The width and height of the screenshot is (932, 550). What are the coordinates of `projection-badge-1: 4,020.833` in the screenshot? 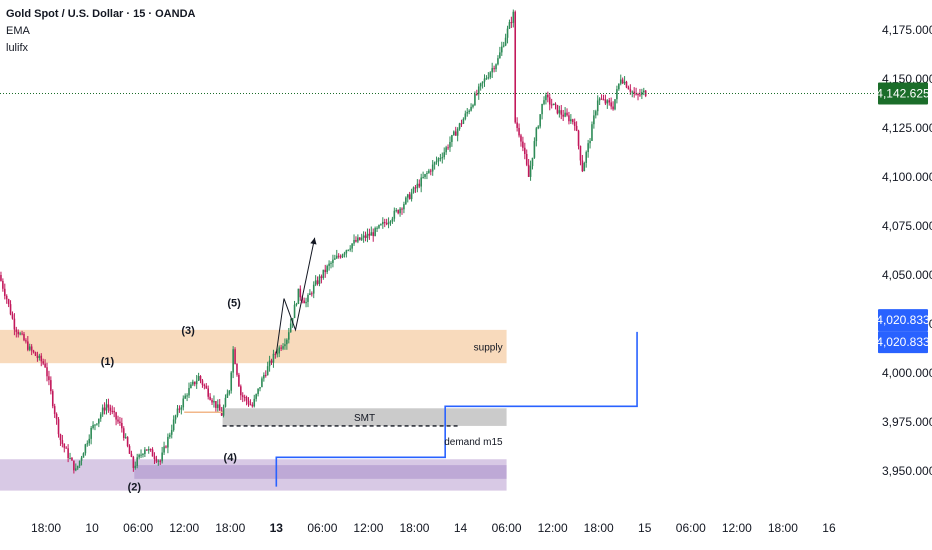 It's located at (903, 320).